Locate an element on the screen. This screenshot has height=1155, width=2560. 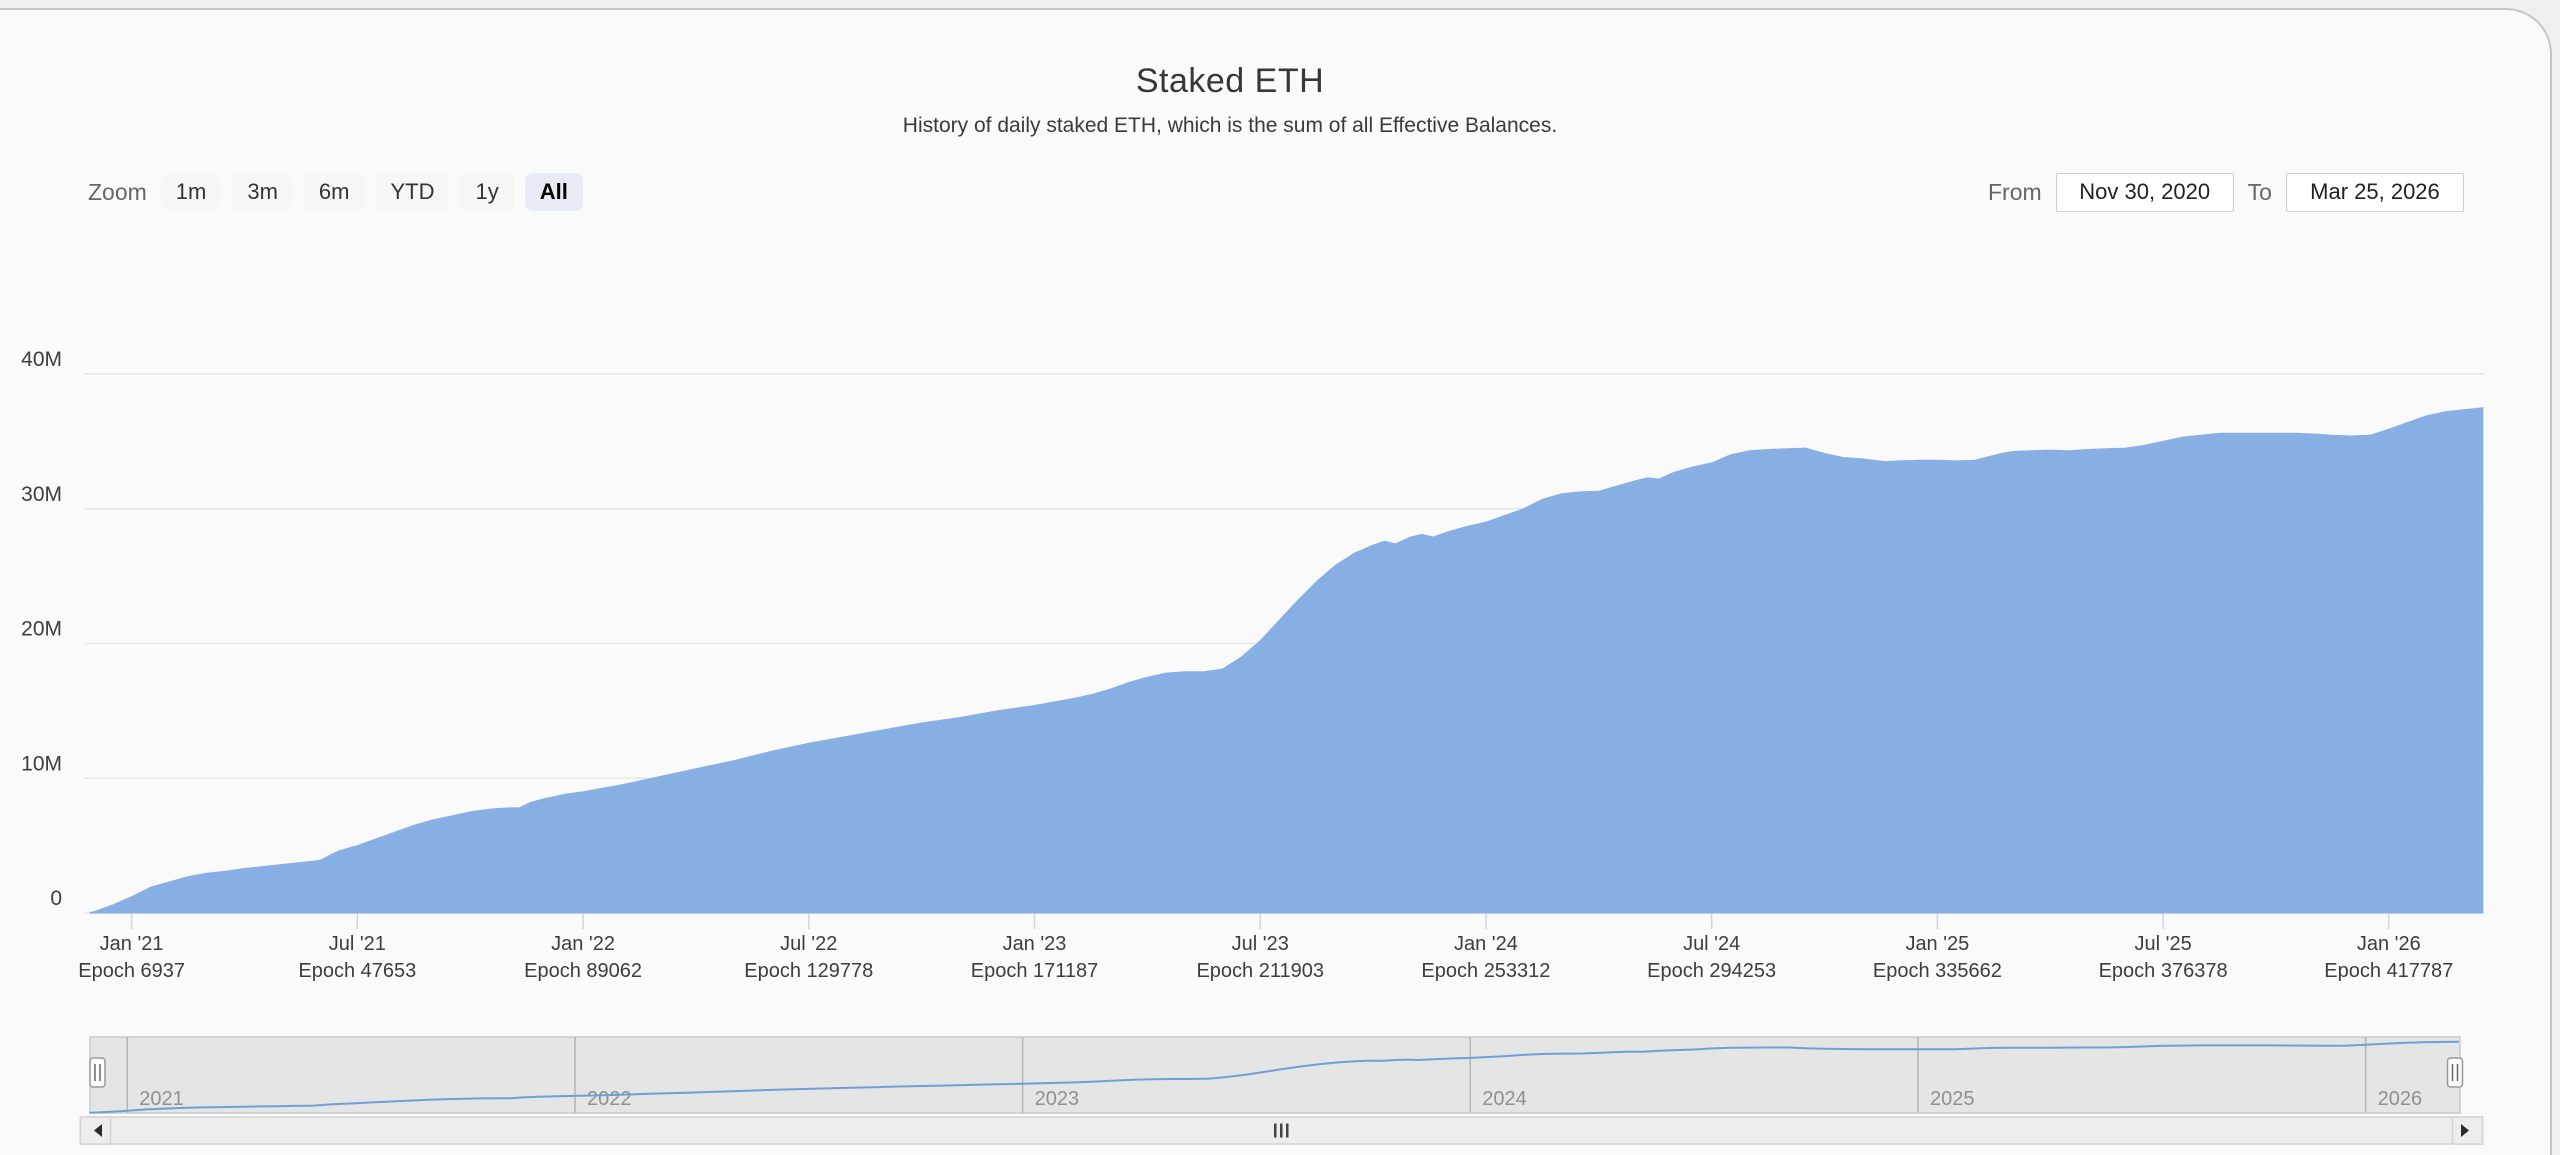
scrollbar-right-arrow-icon is located at coordinates (2465, 1130).